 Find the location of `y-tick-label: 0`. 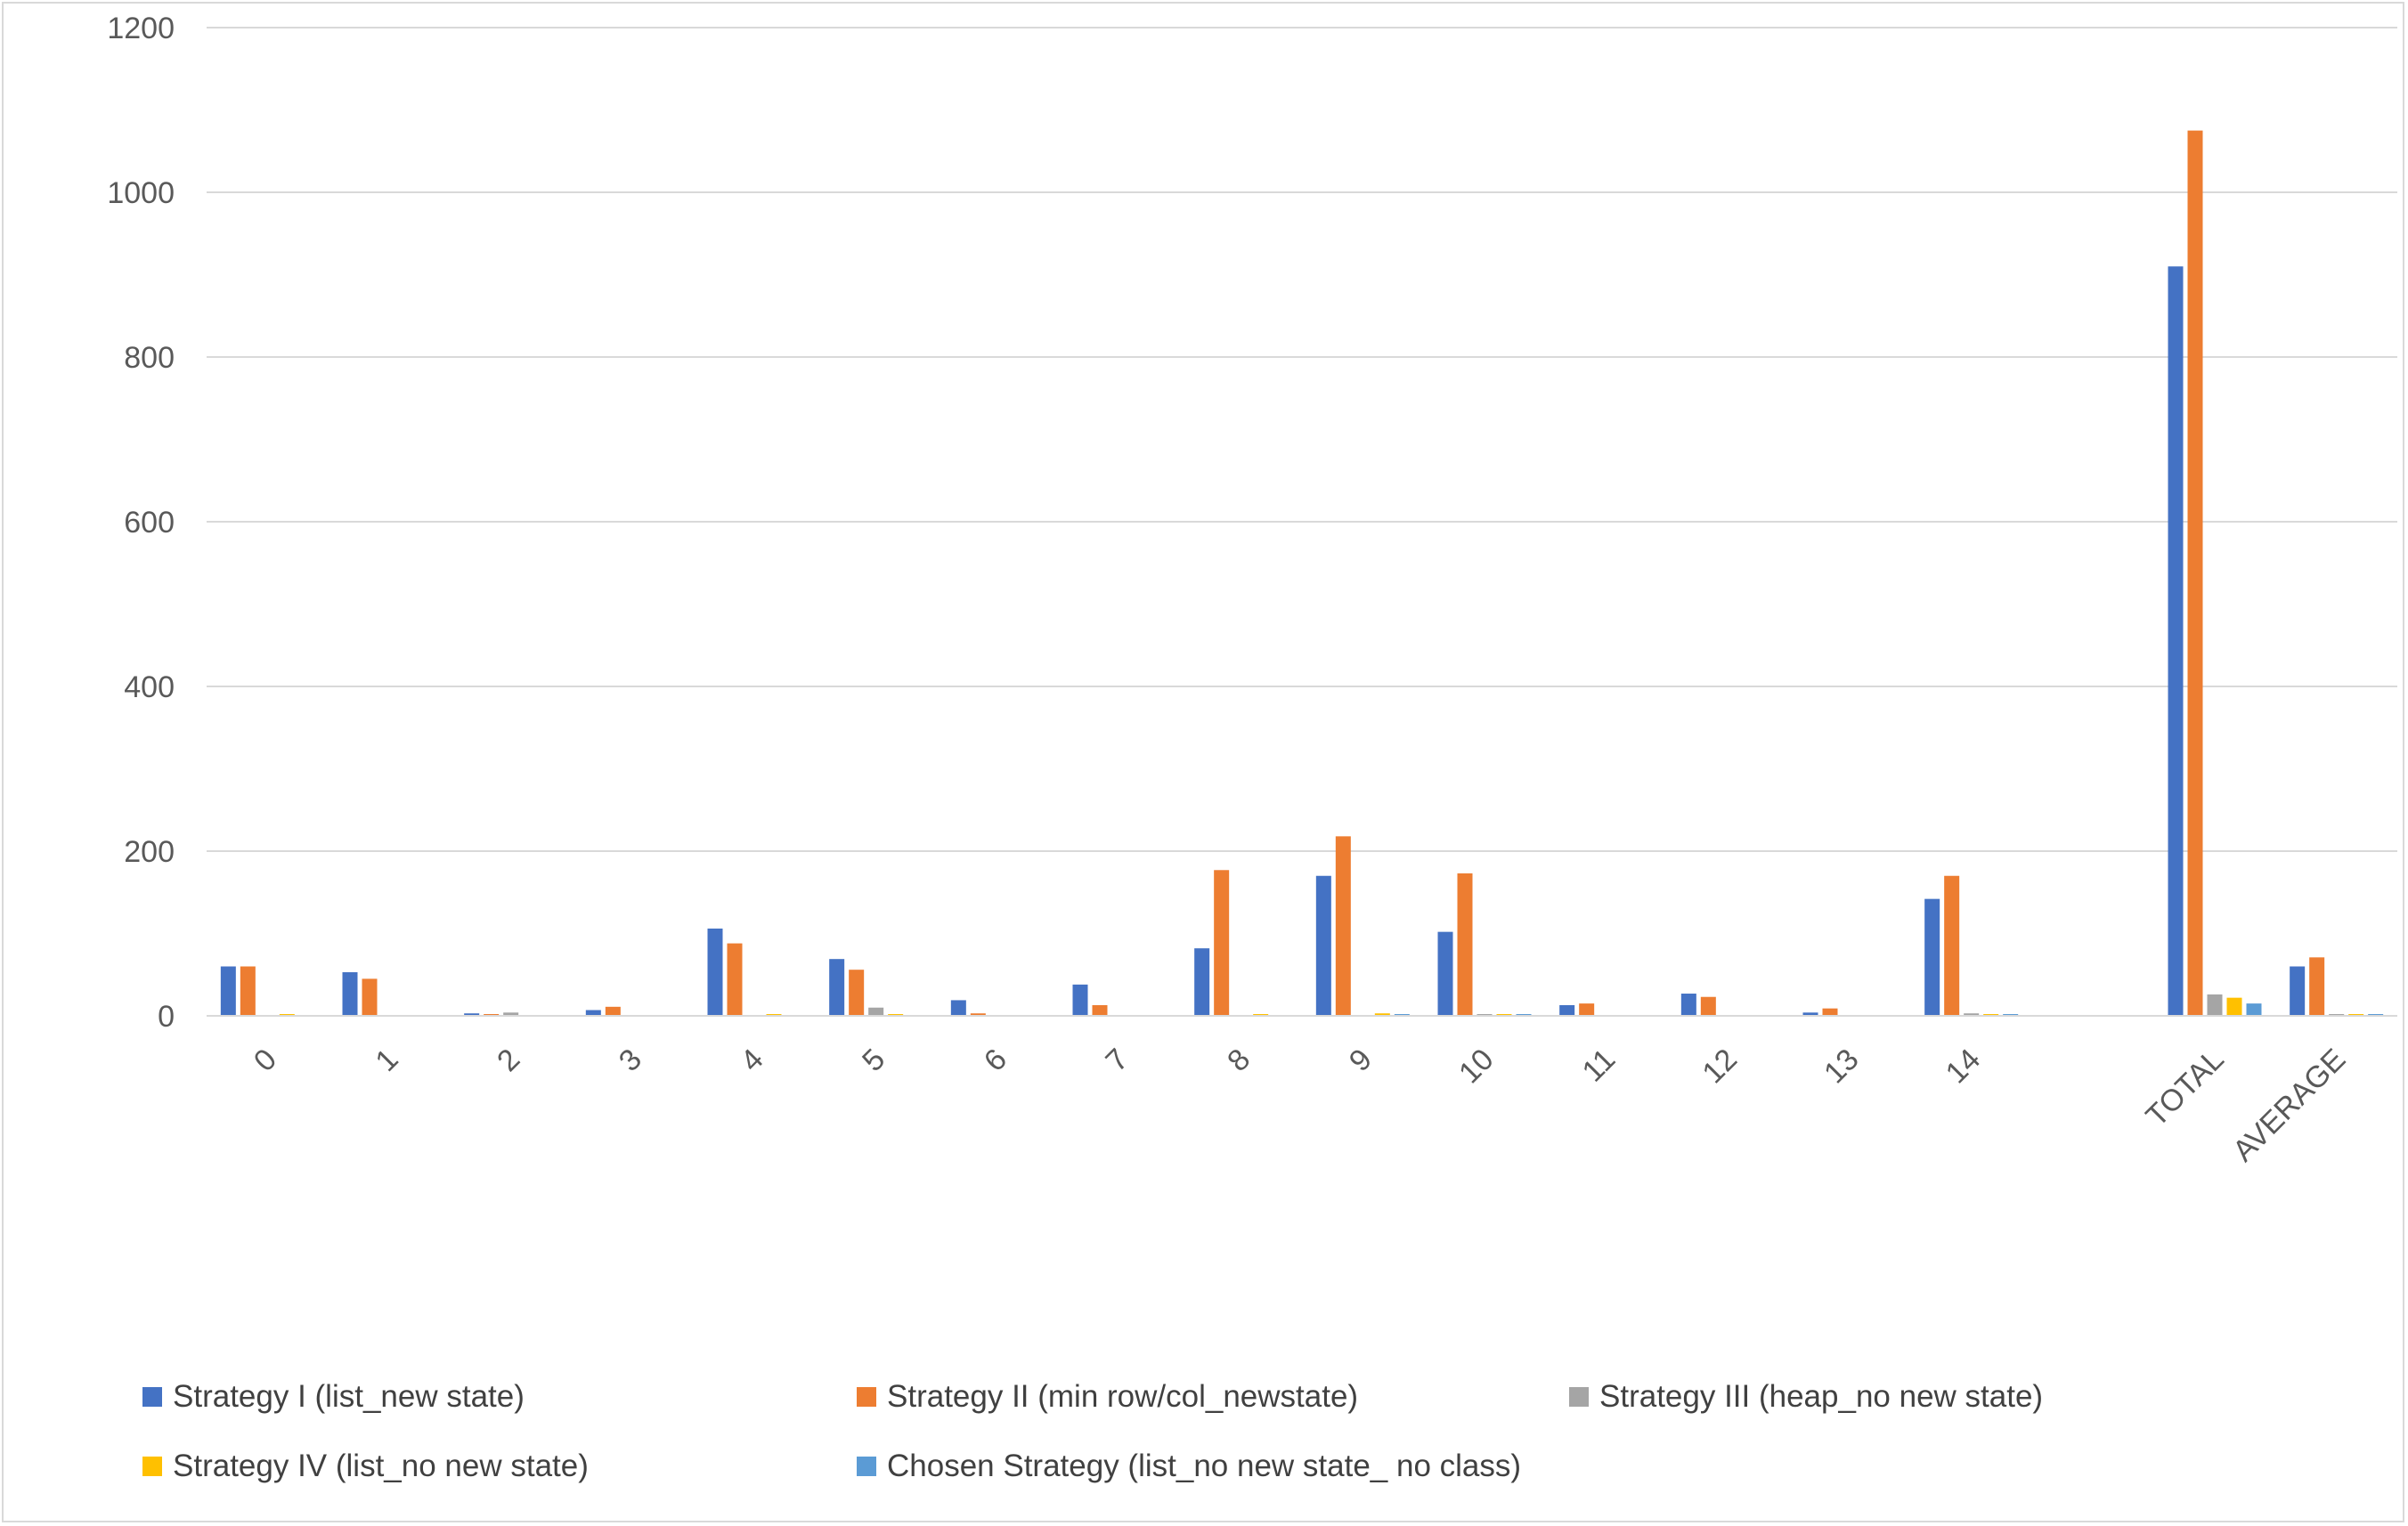

y-tick-label: 0 is located at coordinates (166, 1017).